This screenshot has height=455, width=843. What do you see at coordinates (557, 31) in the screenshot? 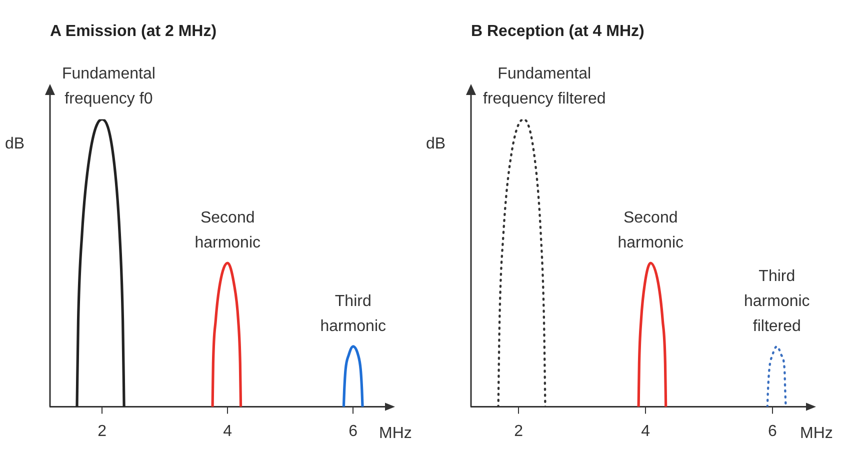
I see `chart-title: B Reception (at 4 MHz)` at bounding box center [557, 31].